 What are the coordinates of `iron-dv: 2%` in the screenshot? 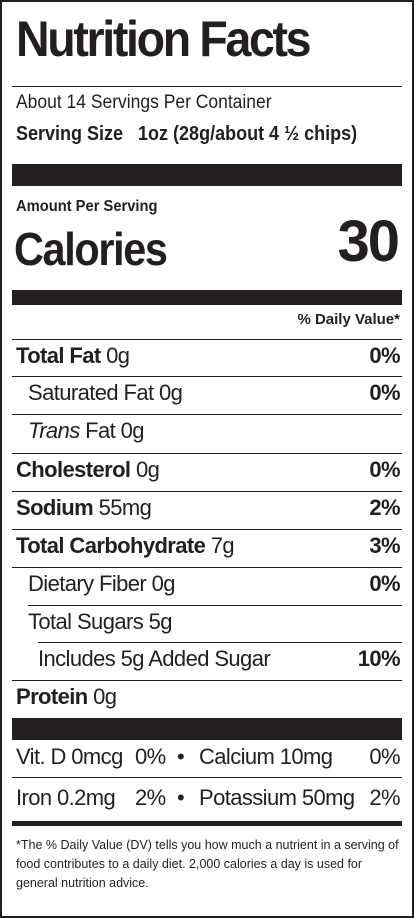 It's located at (150, 797).